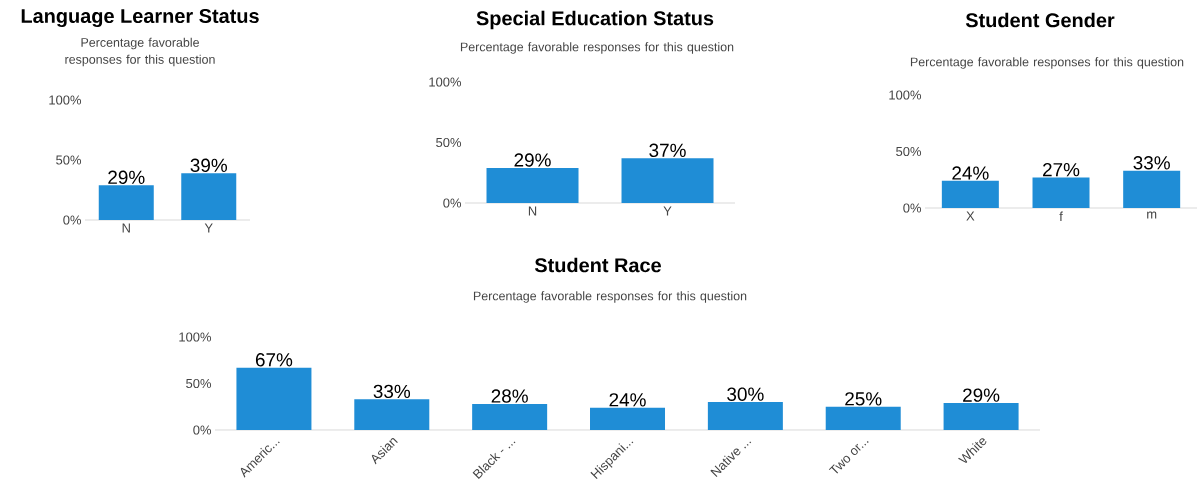 Image resolution: width=1197 pixels, height=498 pixels. What do you see at coordinates (863, 399) in the screenshot?
I see `data-label: 25%` at bounding box center [863, 399].